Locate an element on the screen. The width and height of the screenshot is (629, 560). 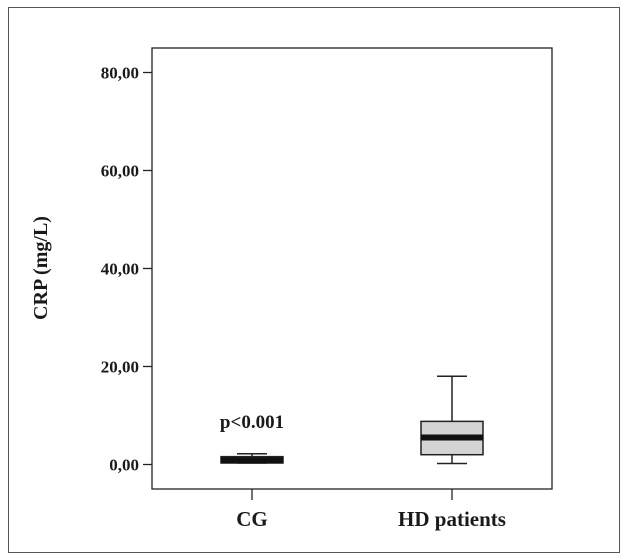
annotations: p<0.001 is located at coordinates (252, 422).